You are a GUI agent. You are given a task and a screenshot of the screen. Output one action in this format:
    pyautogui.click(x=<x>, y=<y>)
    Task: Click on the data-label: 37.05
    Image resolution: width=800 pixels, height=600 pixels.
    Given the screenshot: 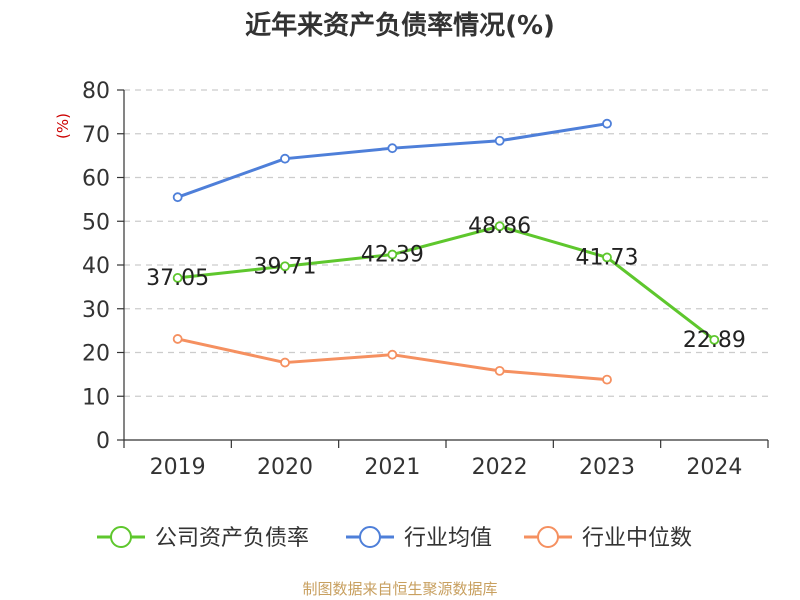 What is the action you would take?
    pyautogui.click(x=177, y=278)
    